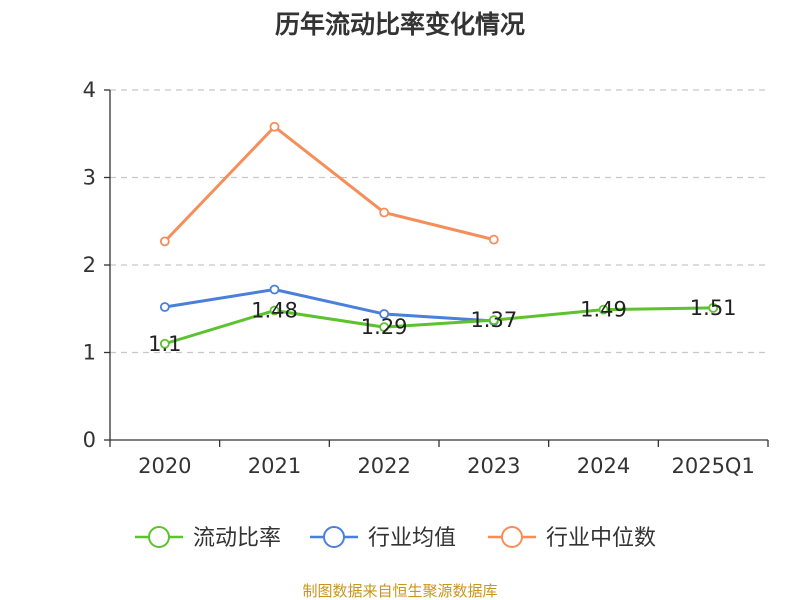  I want to click on data-label: 1.49, so click(603, 310).